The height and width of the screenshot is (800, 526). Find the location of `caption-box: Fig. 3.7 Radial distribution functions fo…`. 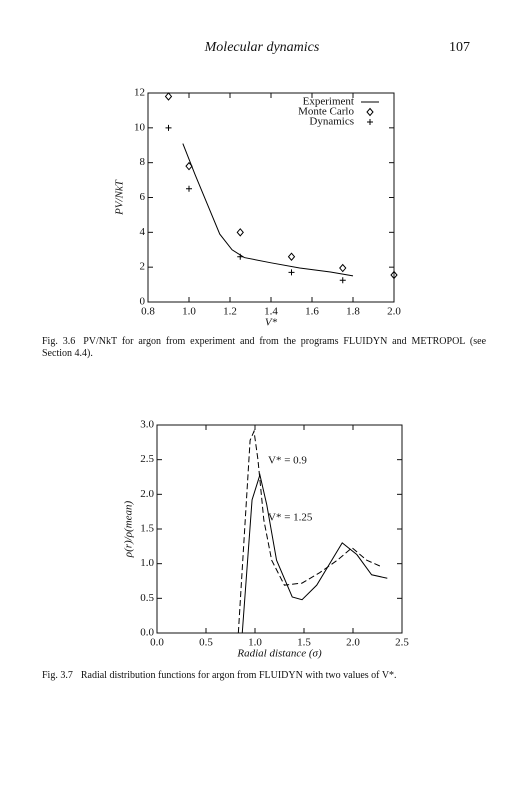

caption-box: Fig. 3.7 Radial distribution functions fo… is located at coordinates (264, 676).